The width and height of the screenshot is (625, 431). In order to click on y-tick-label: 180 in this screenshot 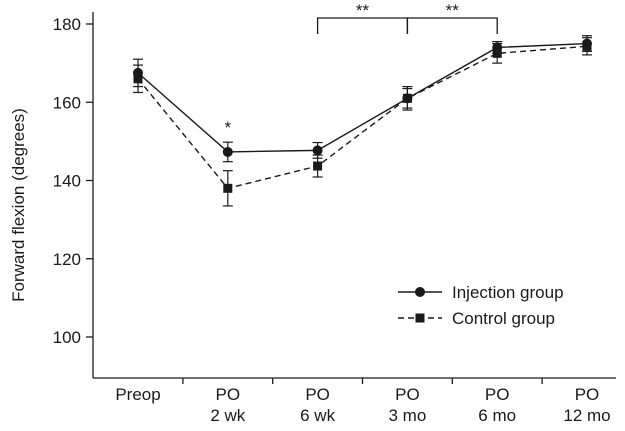, I will do `click(67, 24)`.